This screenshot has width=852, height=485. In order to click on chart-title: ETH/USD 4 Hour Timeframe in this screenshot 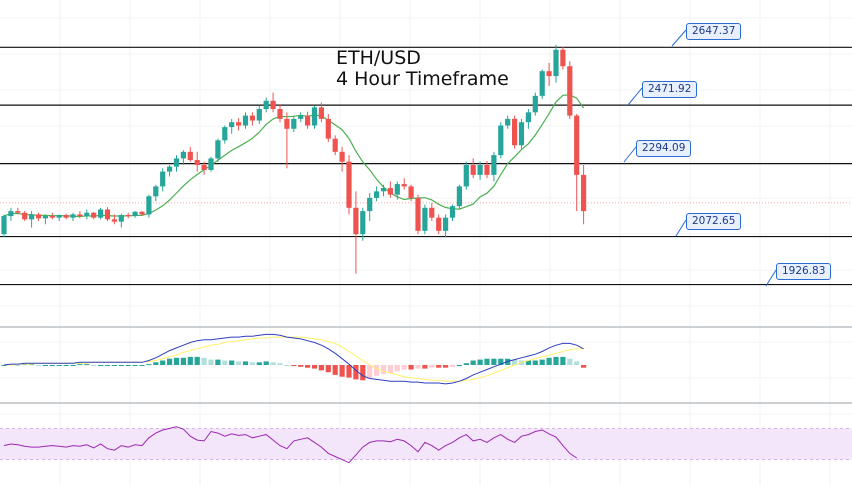, I will do `click(422, 69)`.